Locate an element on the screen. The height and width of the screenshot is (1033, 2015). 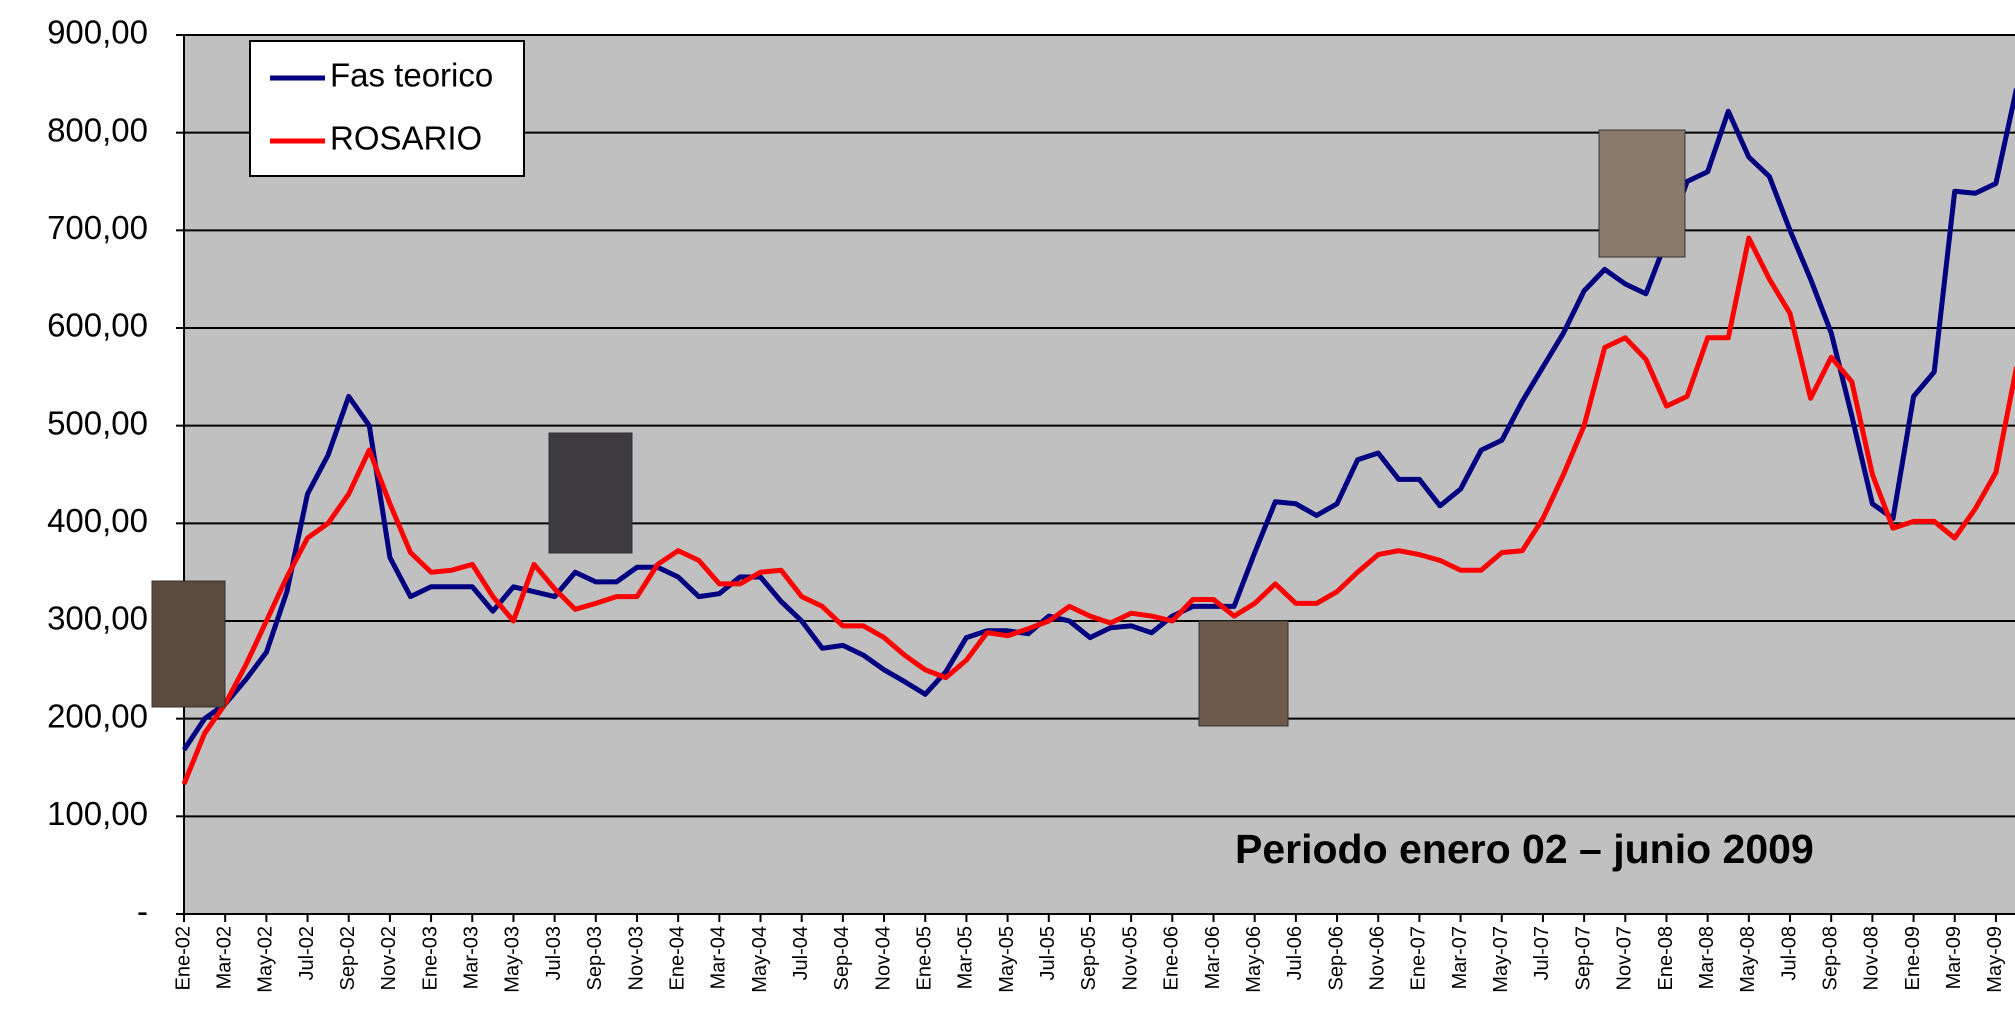
x-tick-label: Nov-07 is located at coordinates (1625, 958).